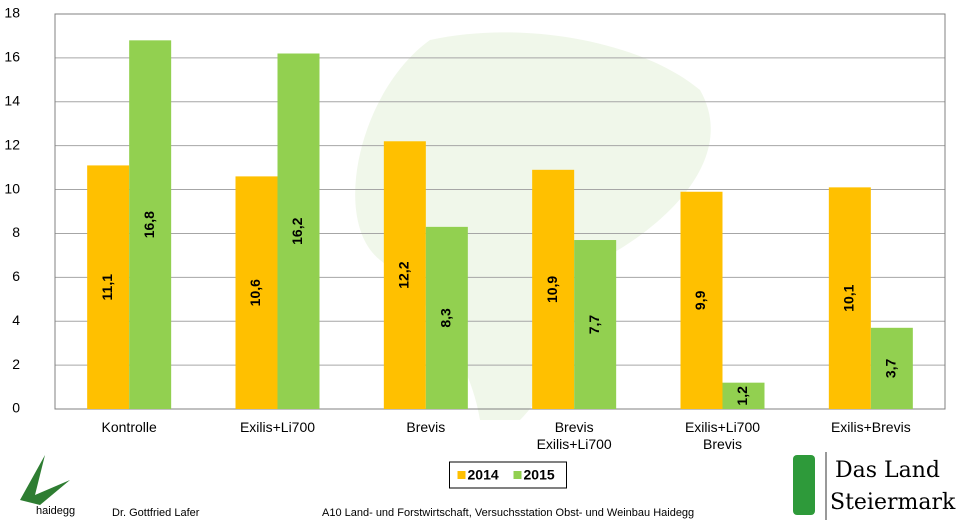 Image resolution: width=958 pixels, height=526 pixels. I want to click on legend-label: 2014, so click(483, 475).